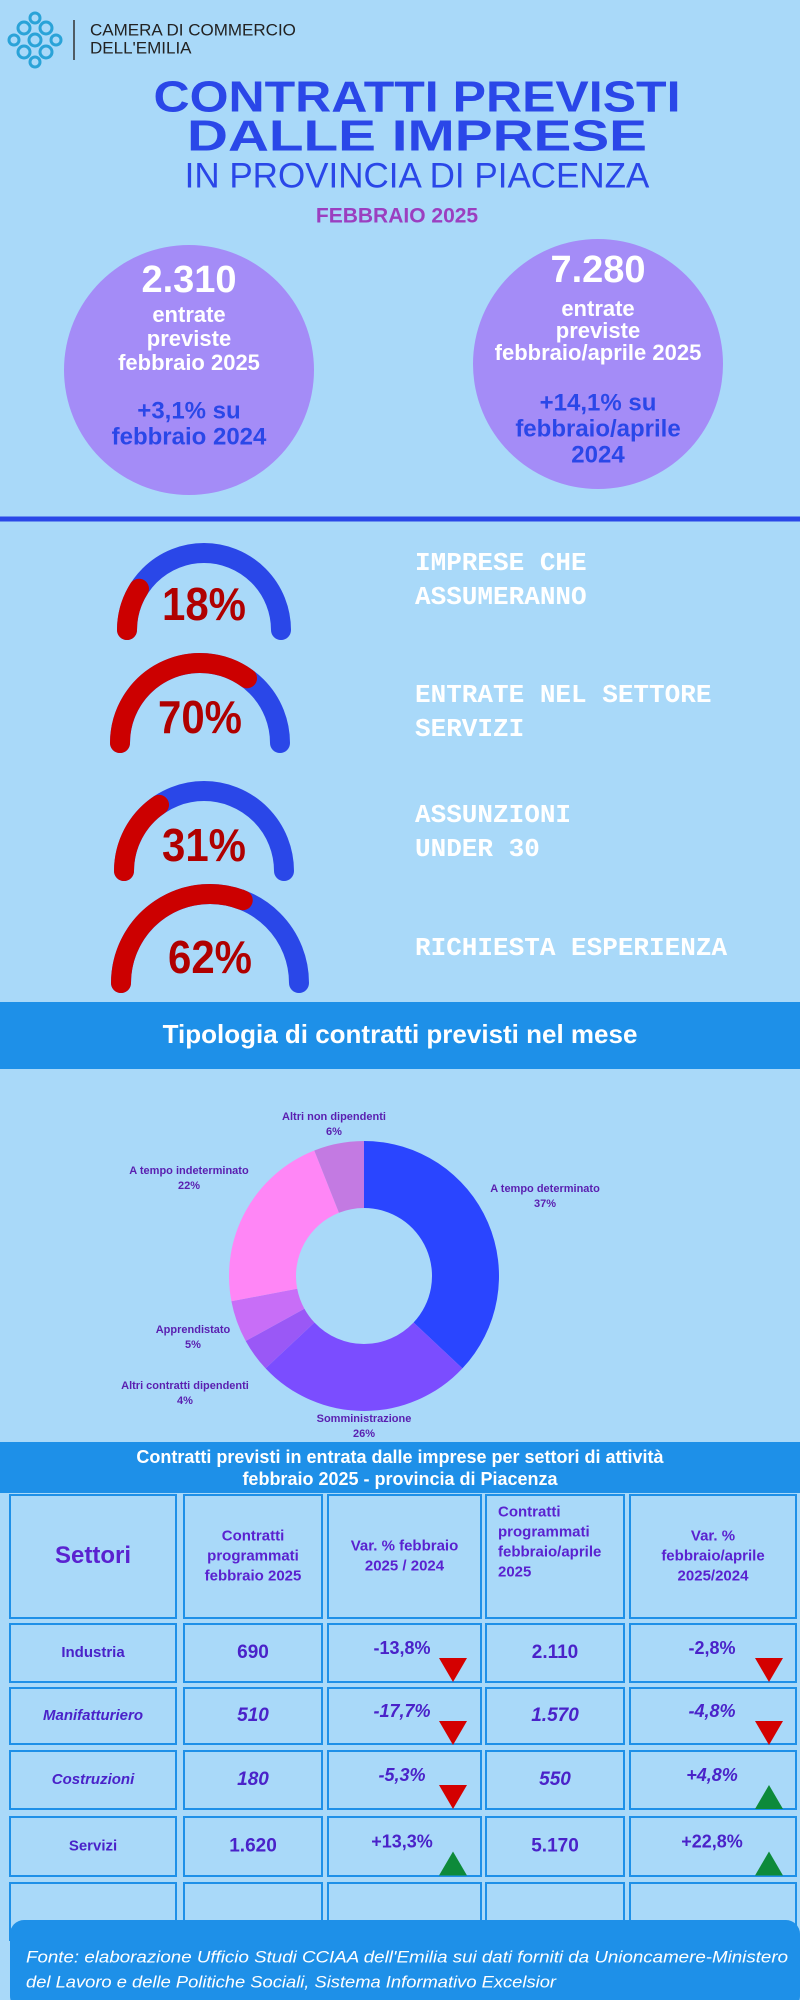  I want to click on table-header: Contratti, so click(253, 1535).